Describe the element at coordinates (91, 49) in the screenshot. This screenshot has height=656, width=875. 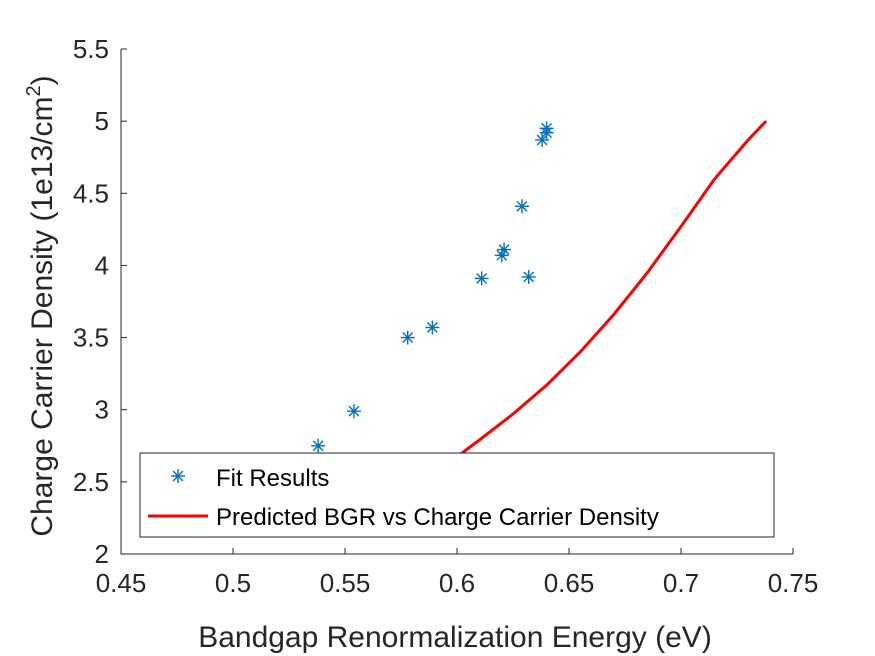
I see `y-tick-label: 5.5` at that location.